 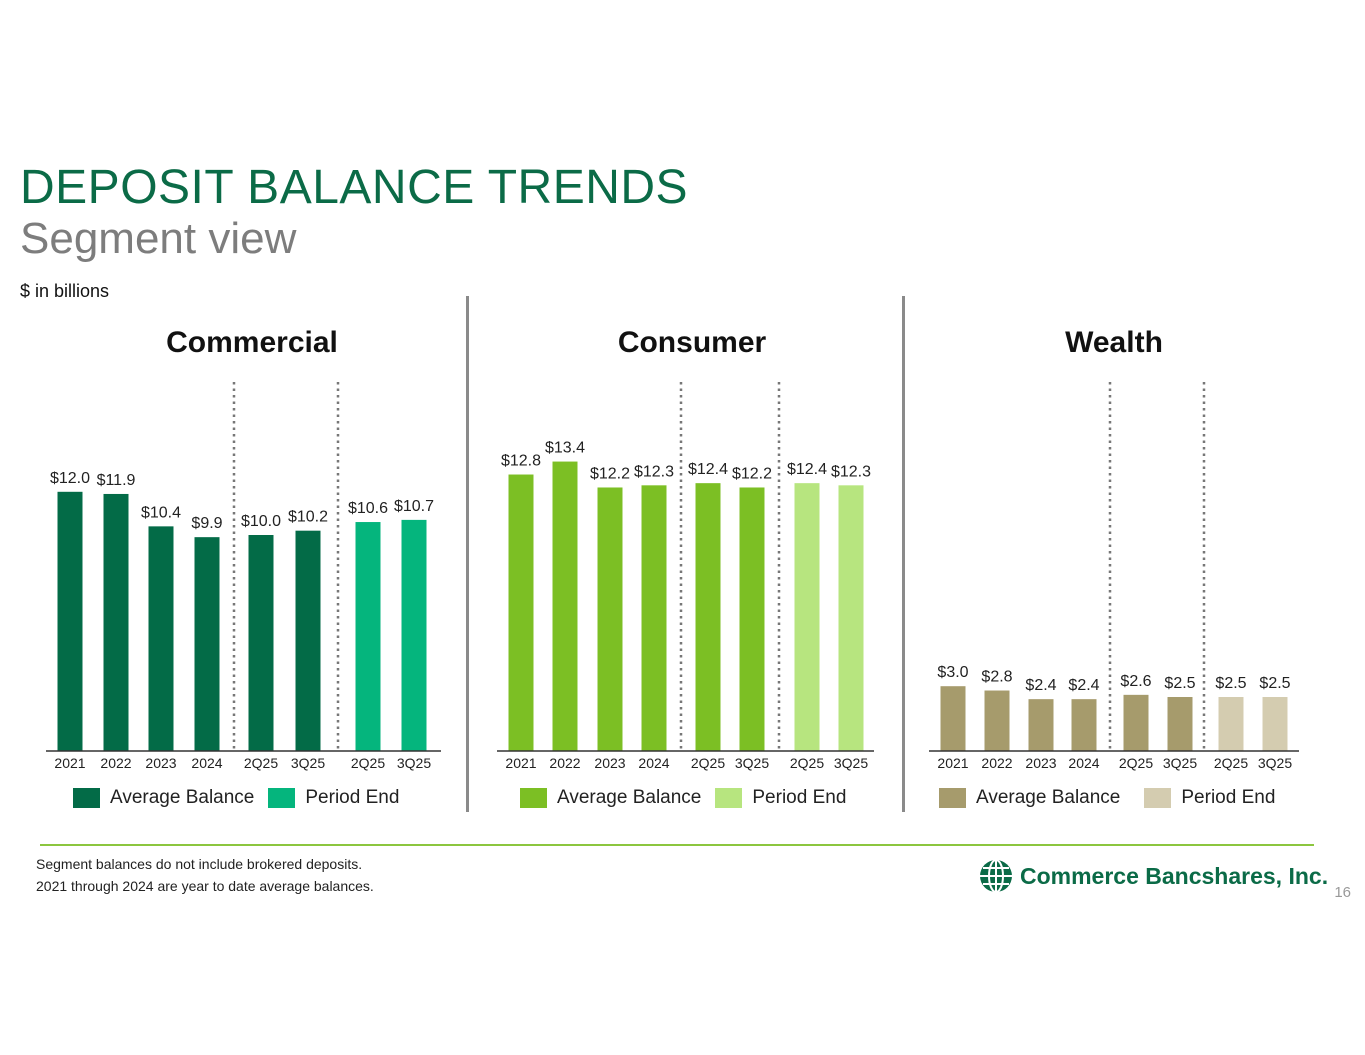 What do you see at coordinates (160, 763) in the screenshot?
I see `commercial-tick-label: 2023` at bounding box center [160, 763].